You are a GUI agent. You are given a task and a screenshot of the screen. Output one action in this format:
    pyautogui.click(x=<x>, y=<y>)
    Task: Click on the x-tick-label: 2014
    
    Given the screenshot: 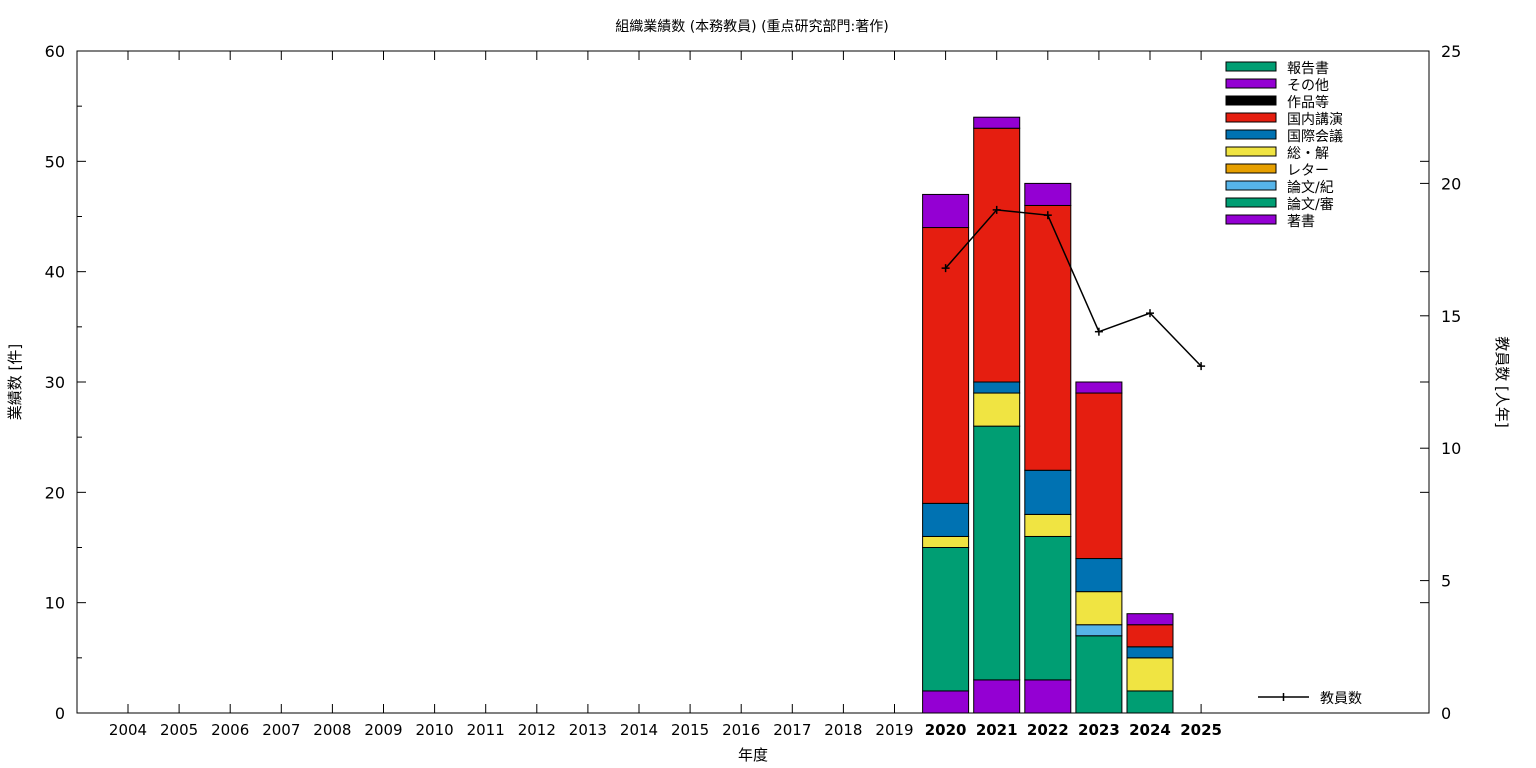 What is the action you would take?
    pyautogui.click(x=639, y=730)
    